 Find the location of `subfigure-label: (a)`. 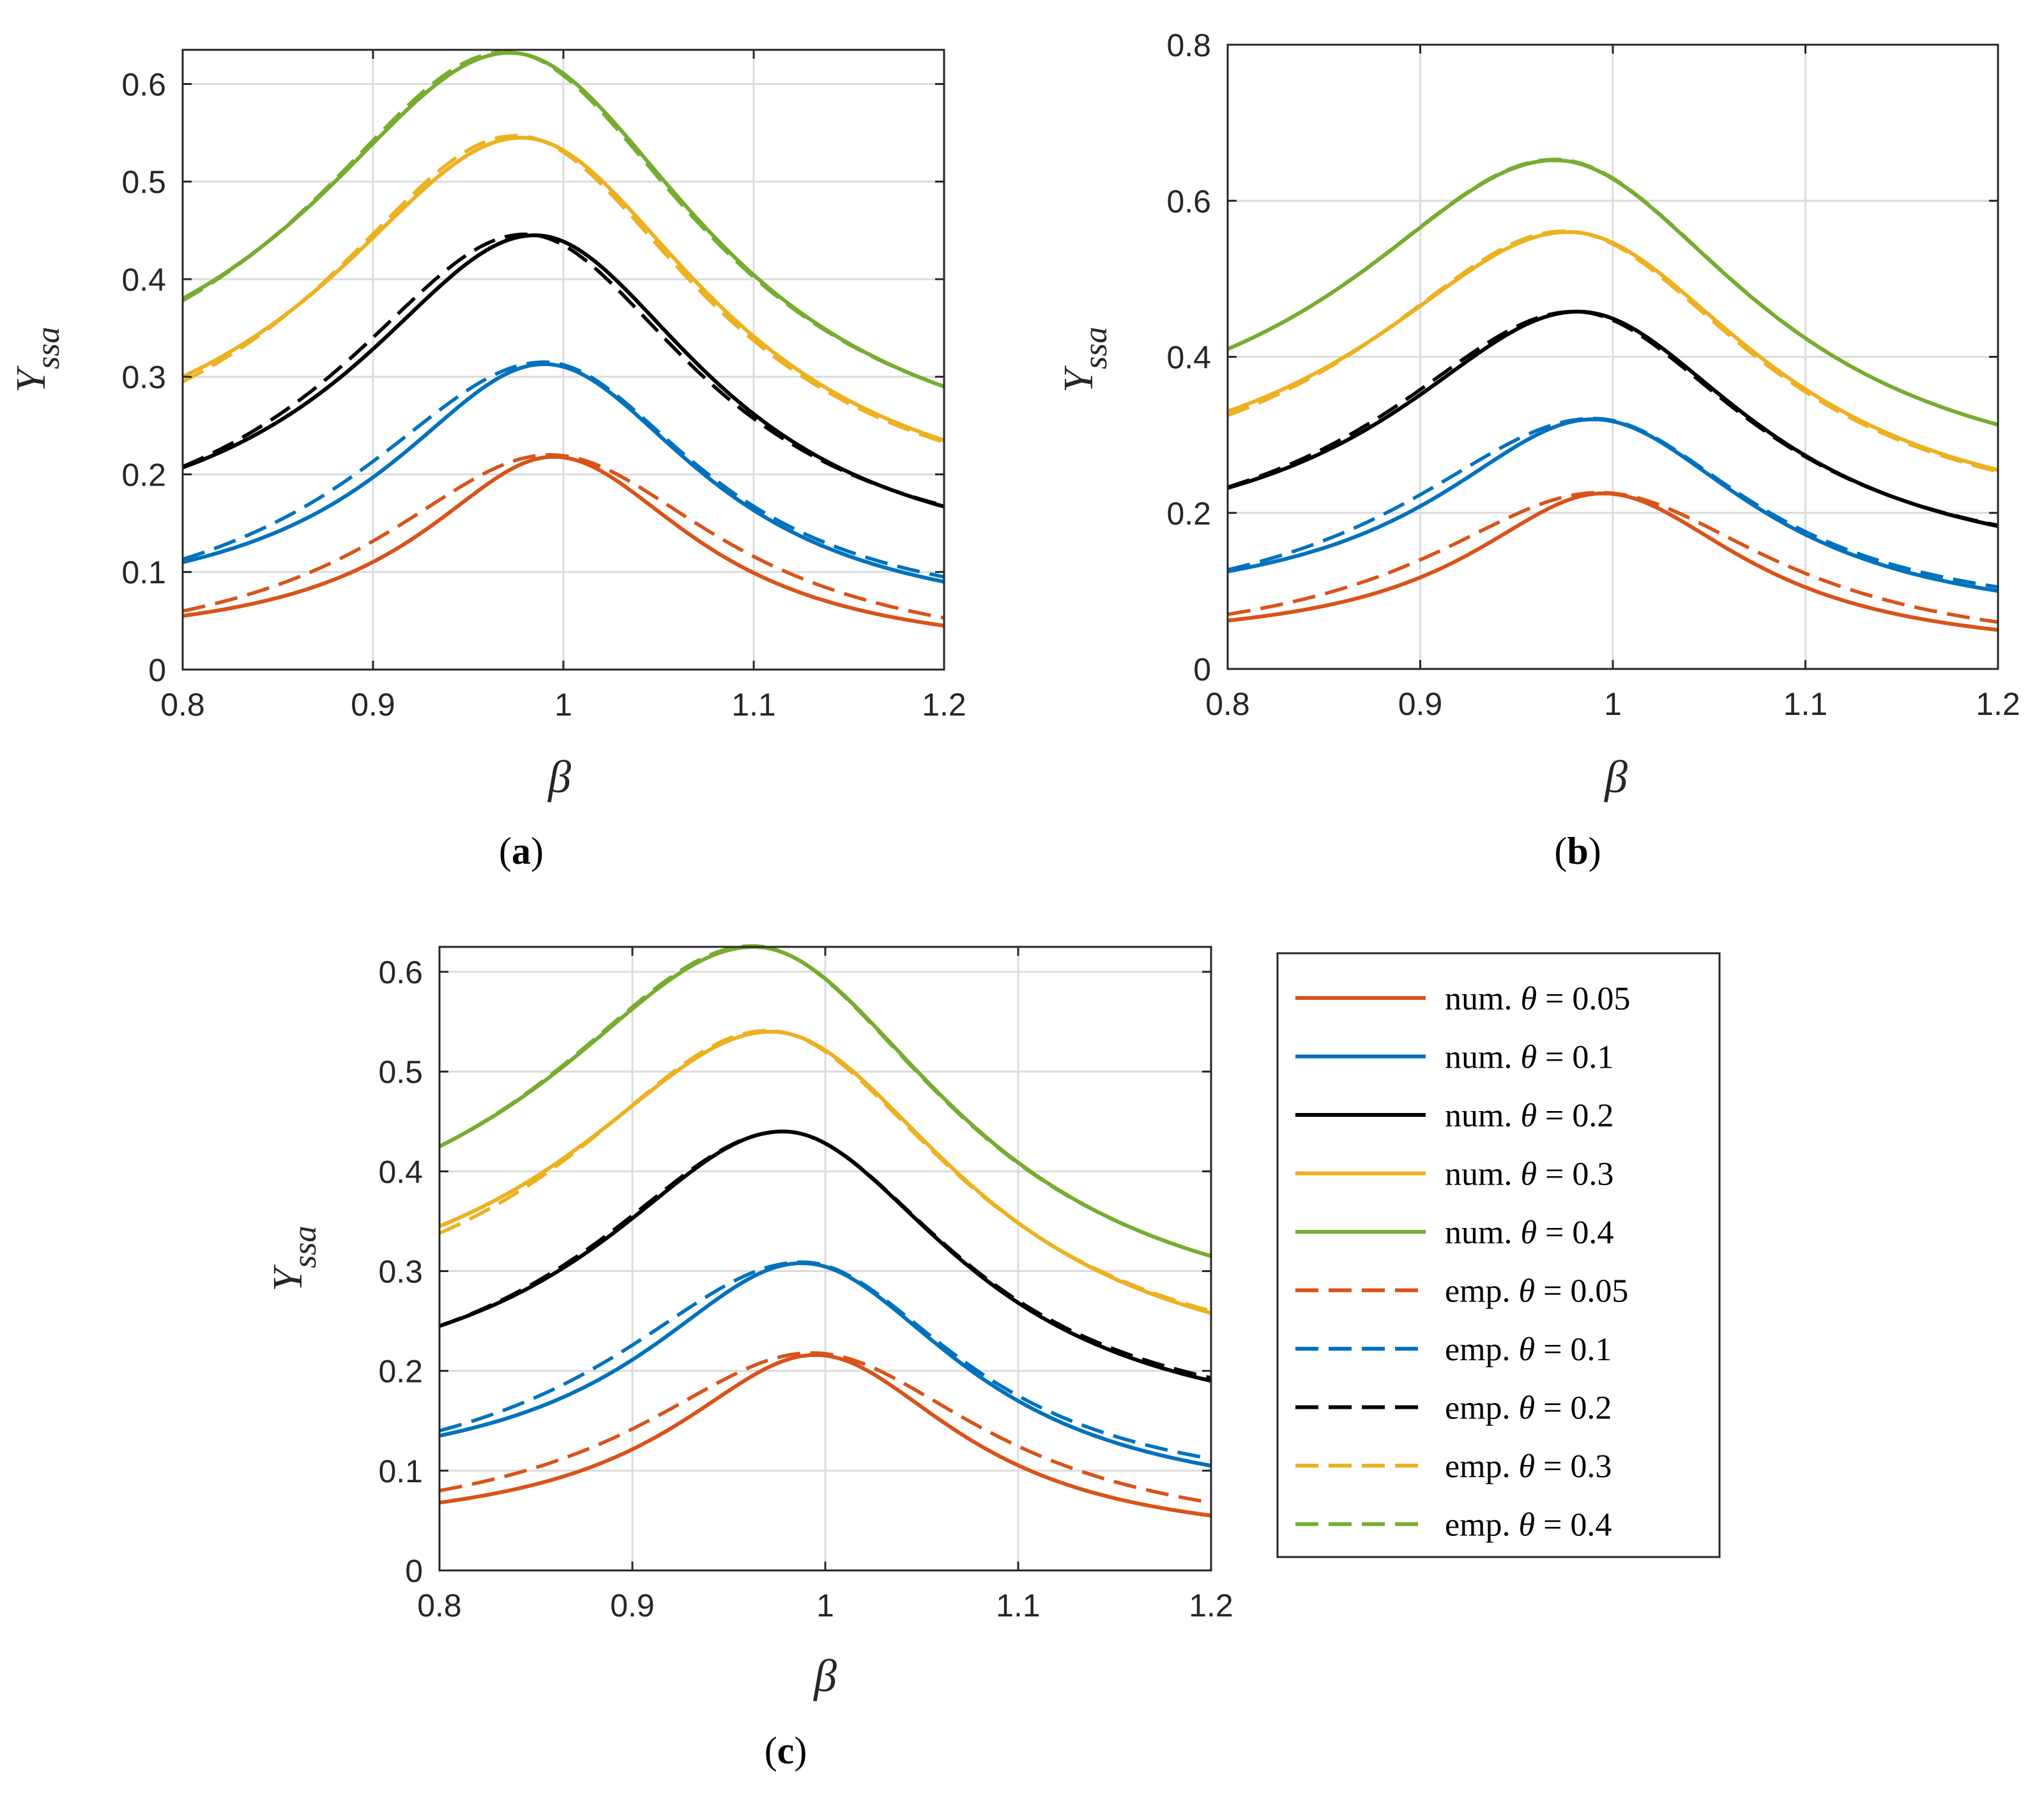

subfigure-label: (a) is located at coordinates (521, 851).